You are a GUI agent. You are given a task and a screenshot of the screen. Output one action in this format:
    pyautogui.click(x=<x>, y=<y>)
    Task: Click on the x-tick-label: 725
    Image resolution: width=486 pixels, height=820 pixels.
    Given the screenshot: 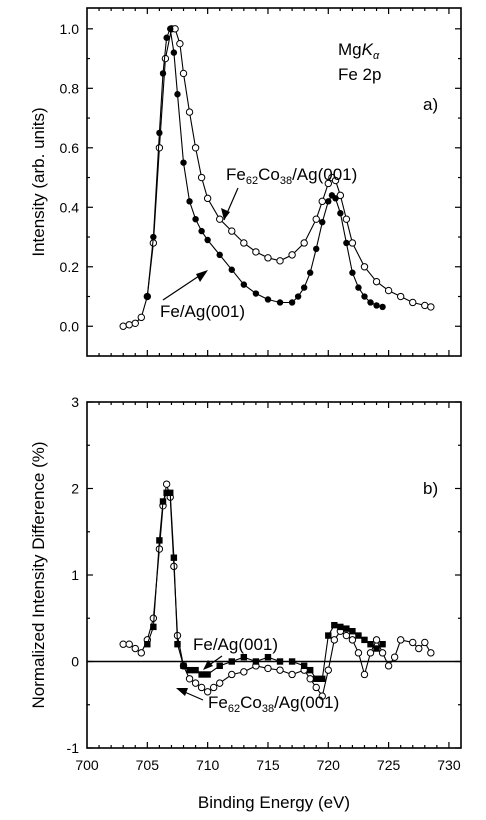 What is the action you would take?
    pyautogui.click(x=389, y=765)
    